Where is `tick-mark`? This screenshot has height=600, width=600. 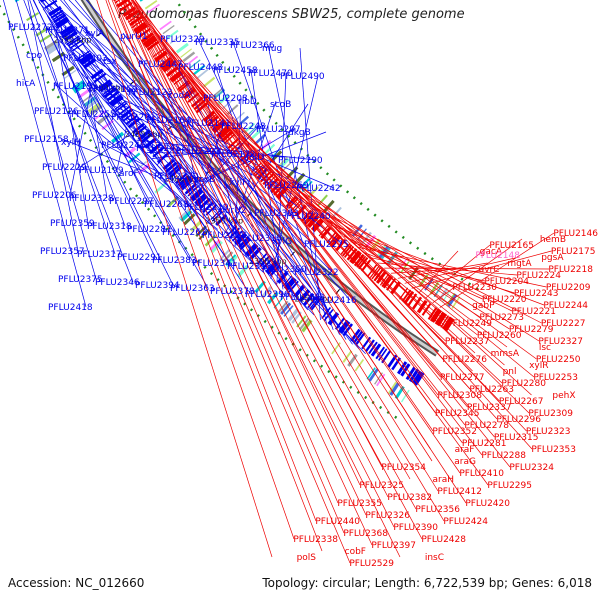 tick-mark is located at coordinates (99, 34).